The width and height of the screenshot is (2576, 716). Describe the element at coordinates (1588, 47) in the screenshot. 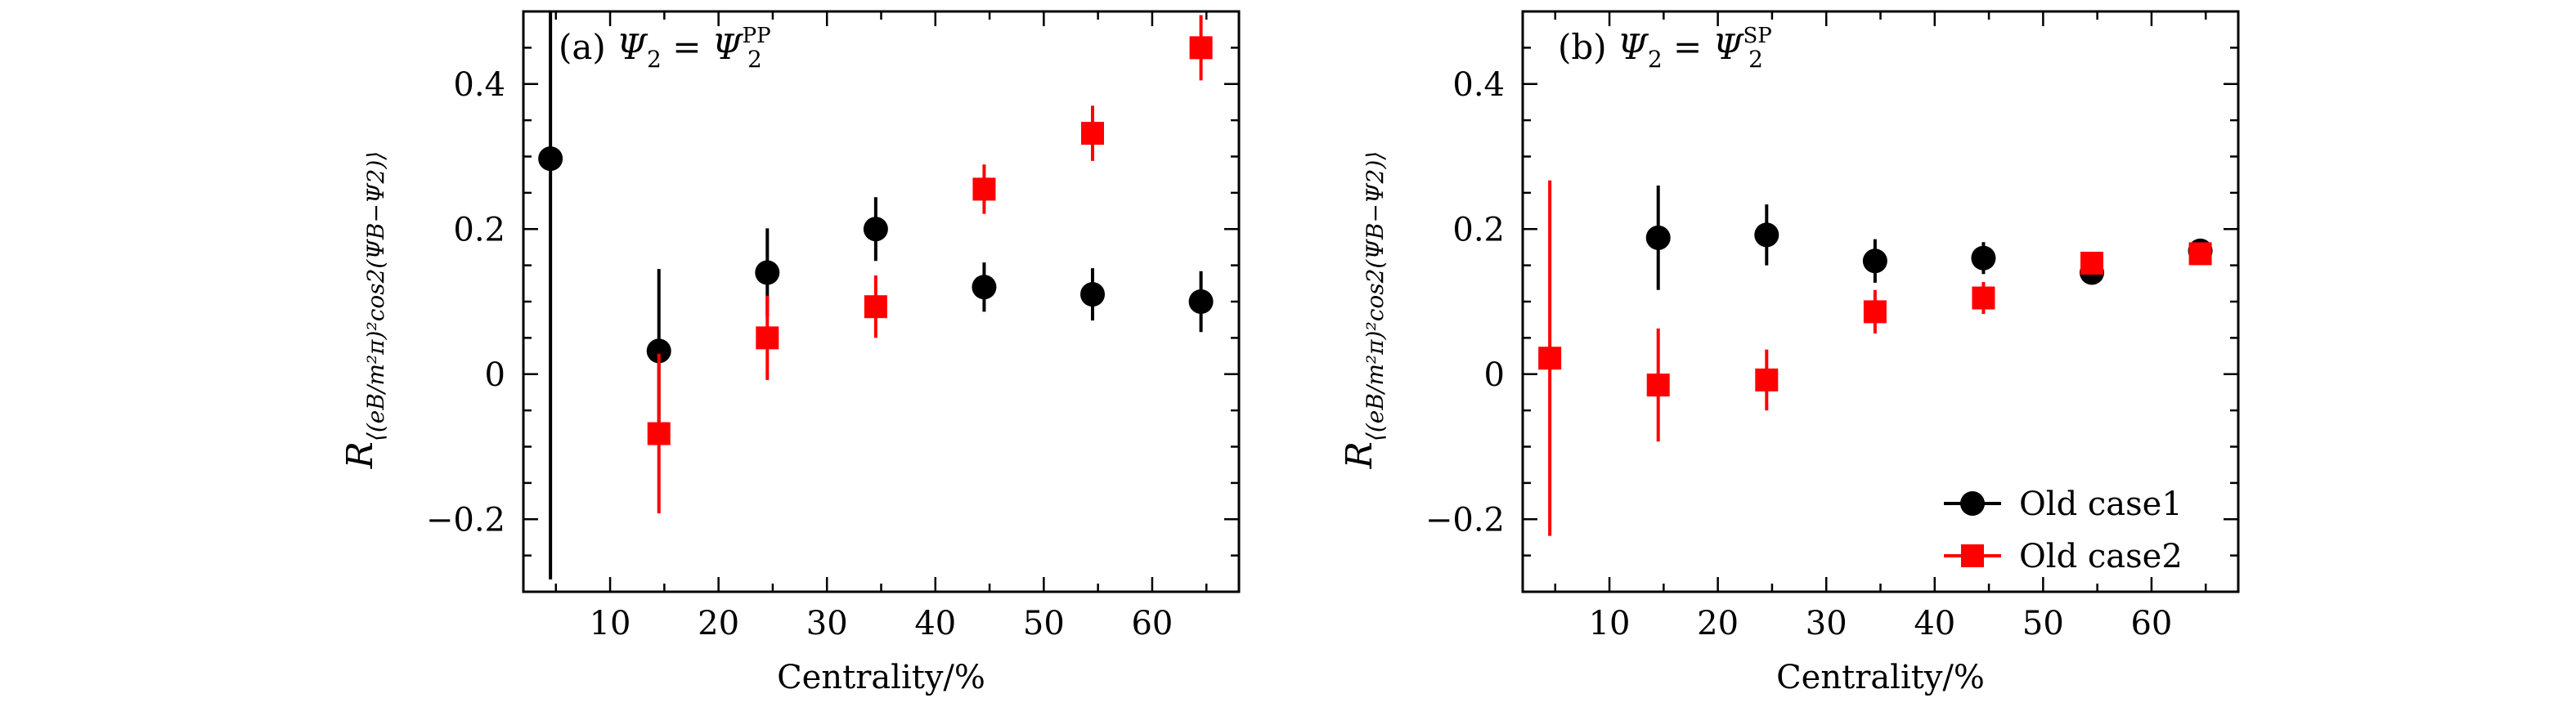

I see `panel-title-label: (b)` at that location.